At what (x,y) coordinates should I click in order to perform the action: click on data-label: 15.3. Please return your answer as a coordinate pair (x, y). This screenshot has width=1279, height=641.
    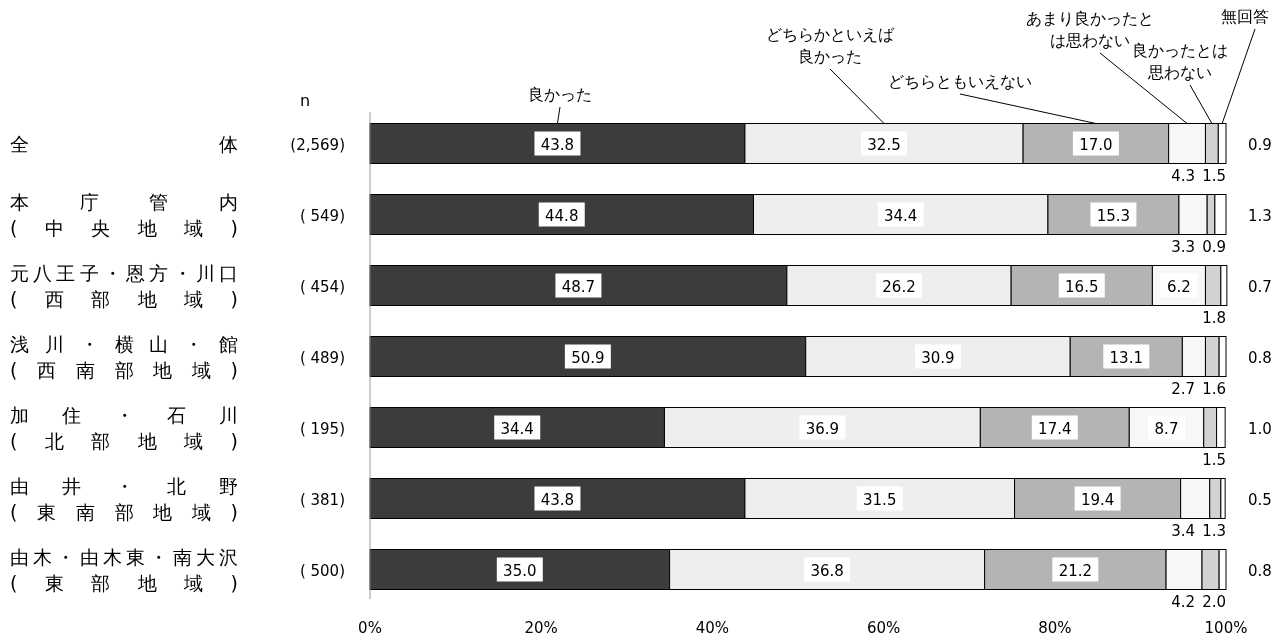
    Looking at the image, I should click on (1113, 215).